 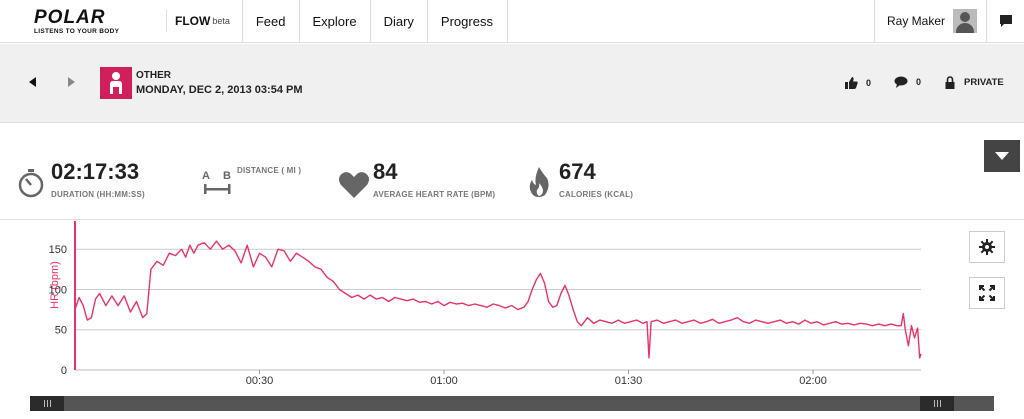 What do you see at coordinates (47, 403) in the screenshot?
I see `range-start-handle` at bounding box center [47, 403].